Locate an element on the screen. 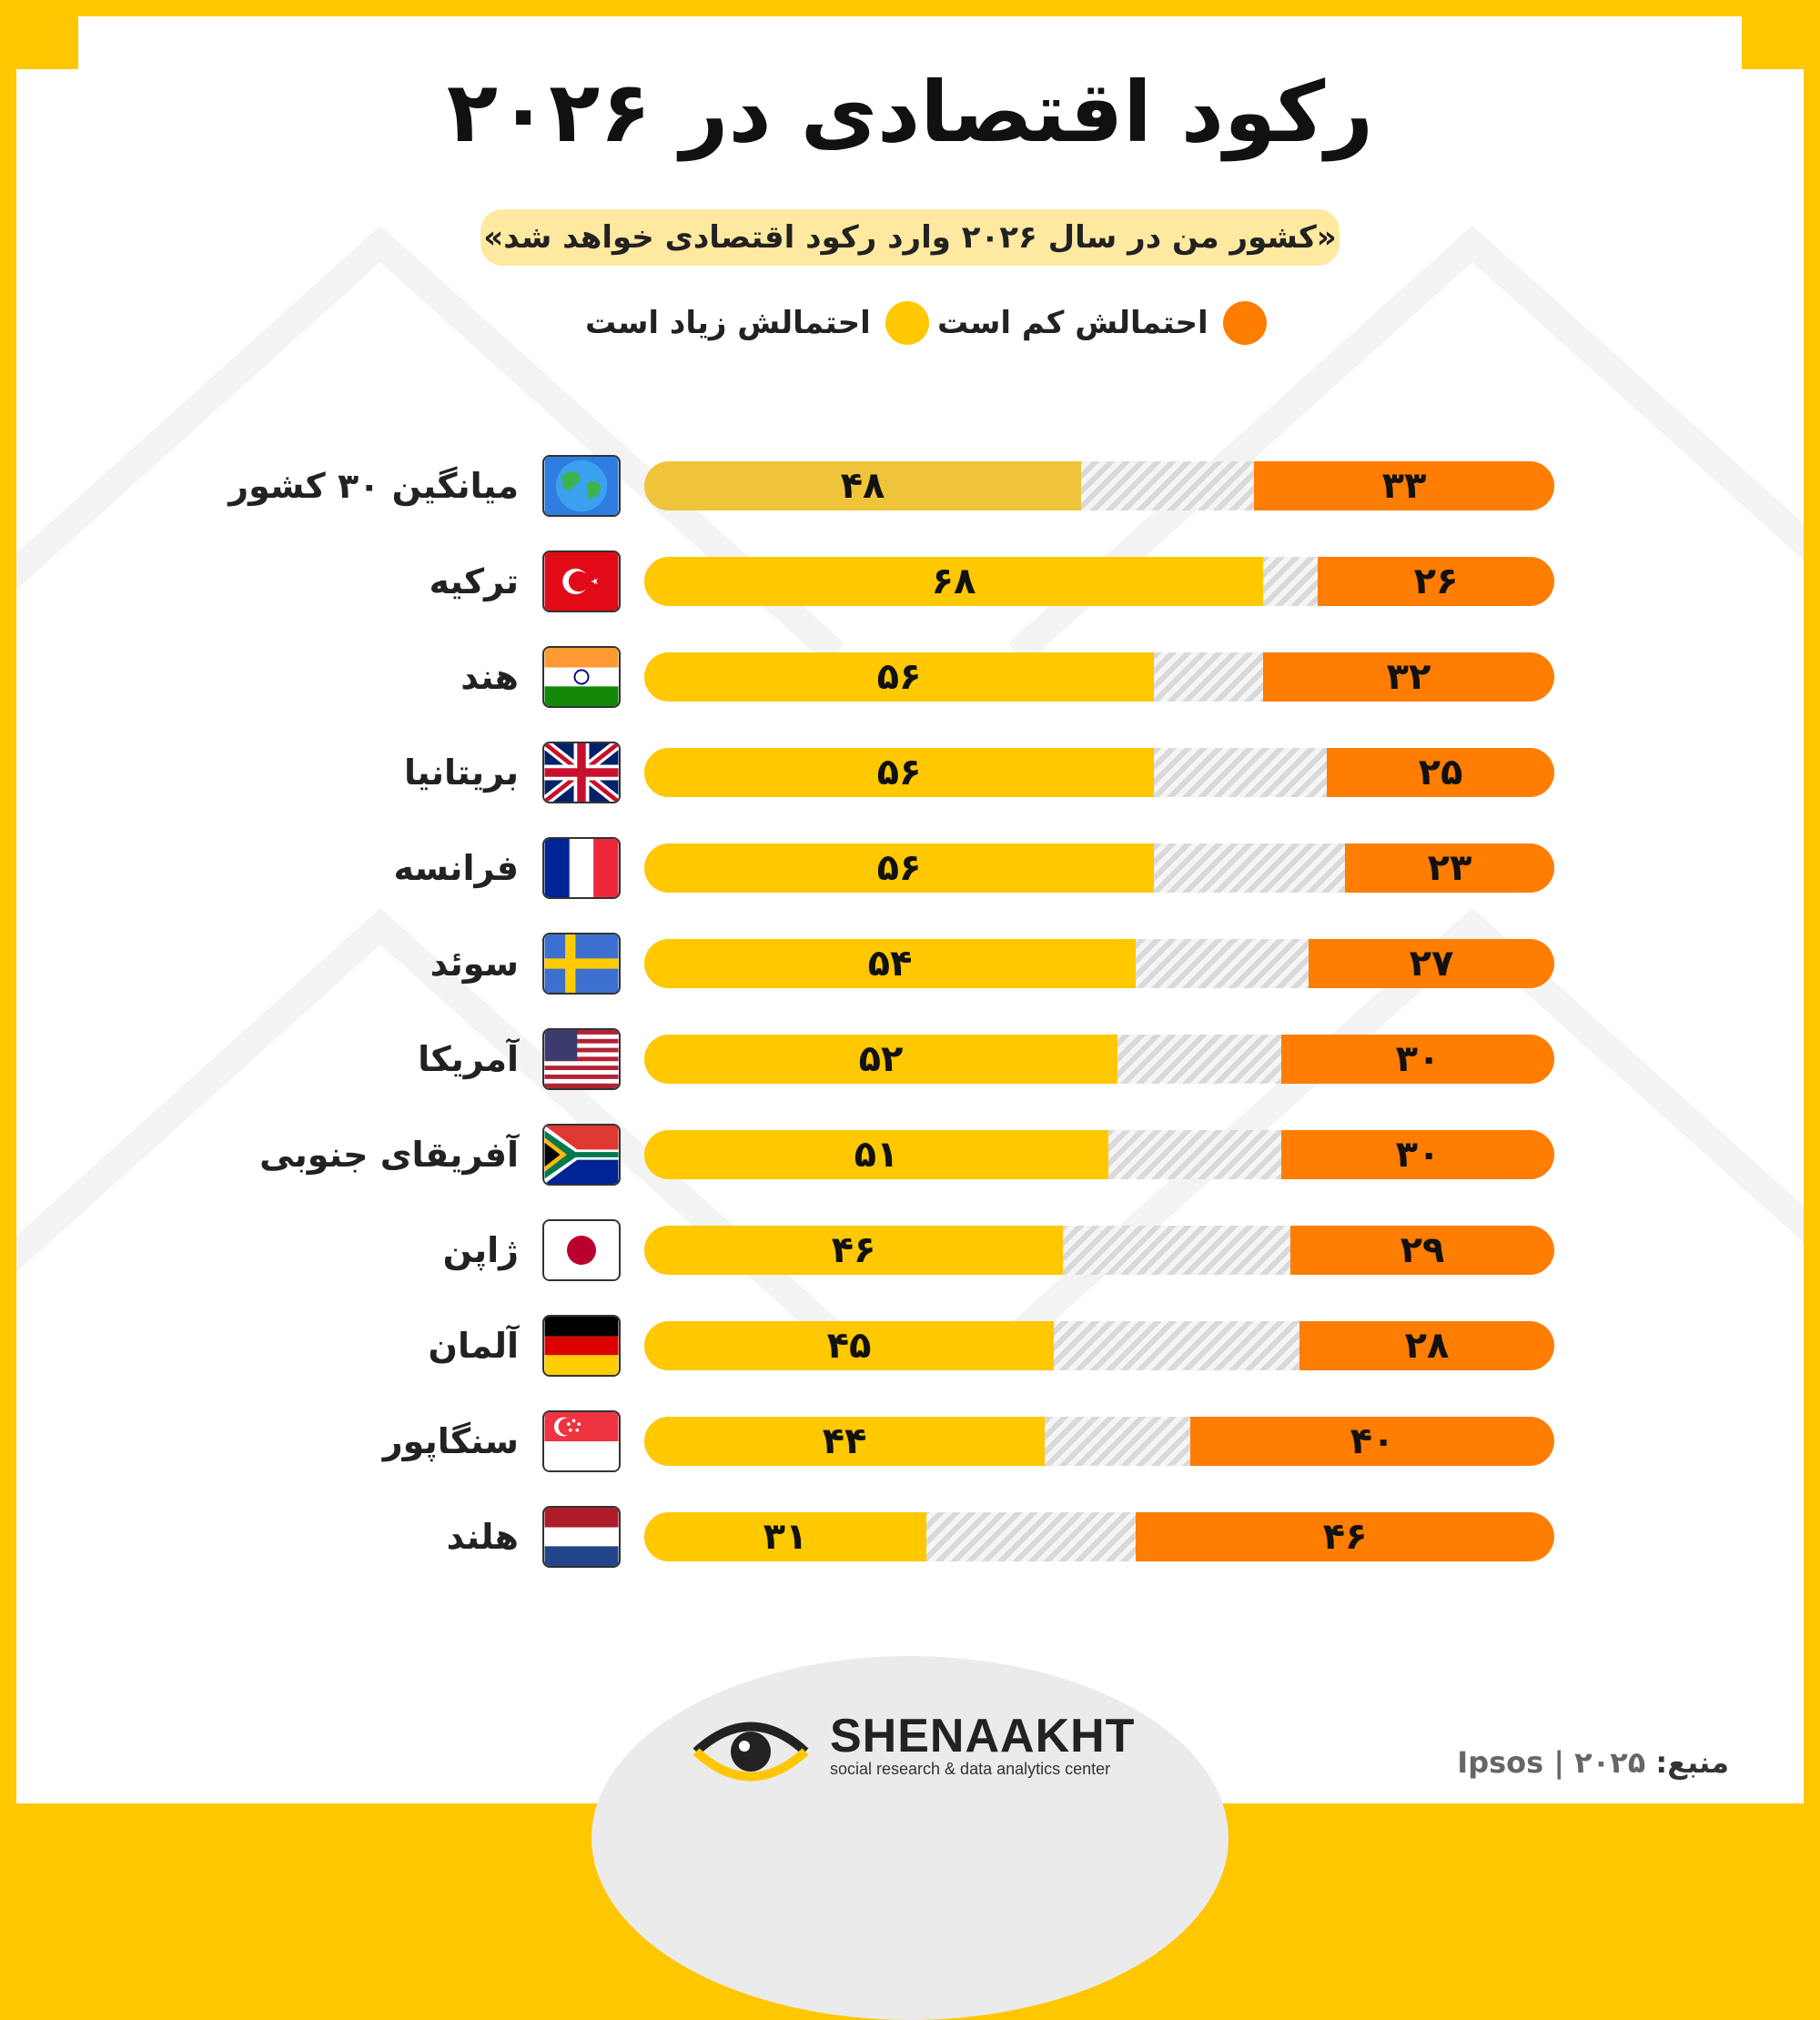 This screenshot has width=1820, height=2020. netherlands-flag-icon is located at coordinates (582, 1537).